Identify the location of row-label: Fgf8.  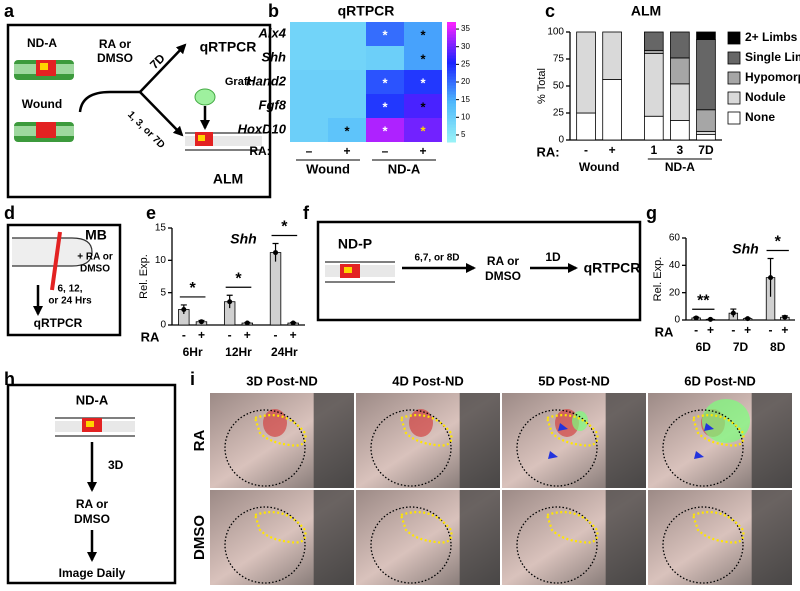
(273, 104).